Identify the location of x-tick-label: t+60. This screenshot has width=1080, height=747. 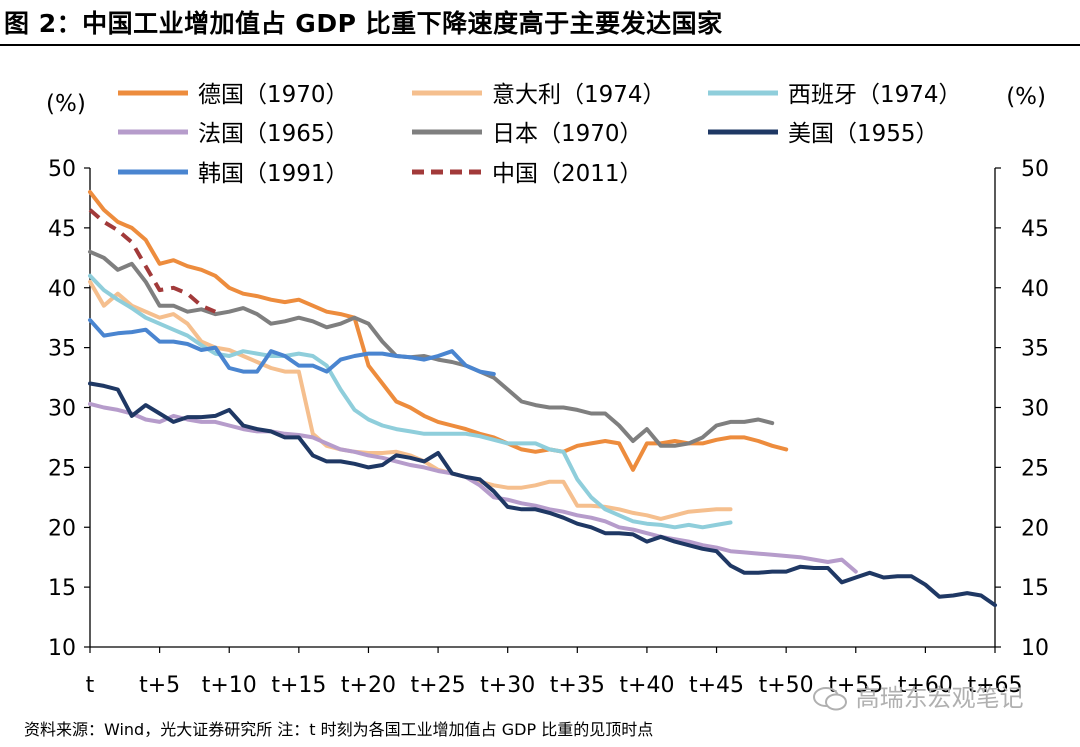
(925, 685).